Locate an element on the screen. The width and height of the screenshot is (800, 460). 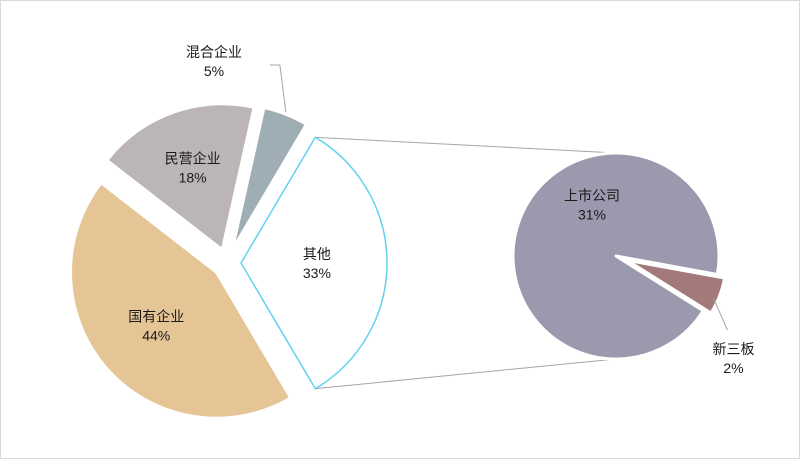
main-pie-label-1: 民营企业 18% is located at coordinates (193, 167).